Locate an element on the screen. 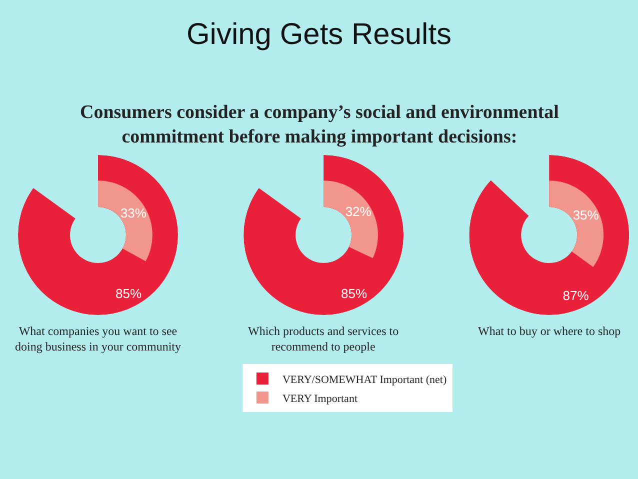 This screenshot has height=479, width=638. category-label: Which products and services to recommend to people is located at coordinates (323, 339).